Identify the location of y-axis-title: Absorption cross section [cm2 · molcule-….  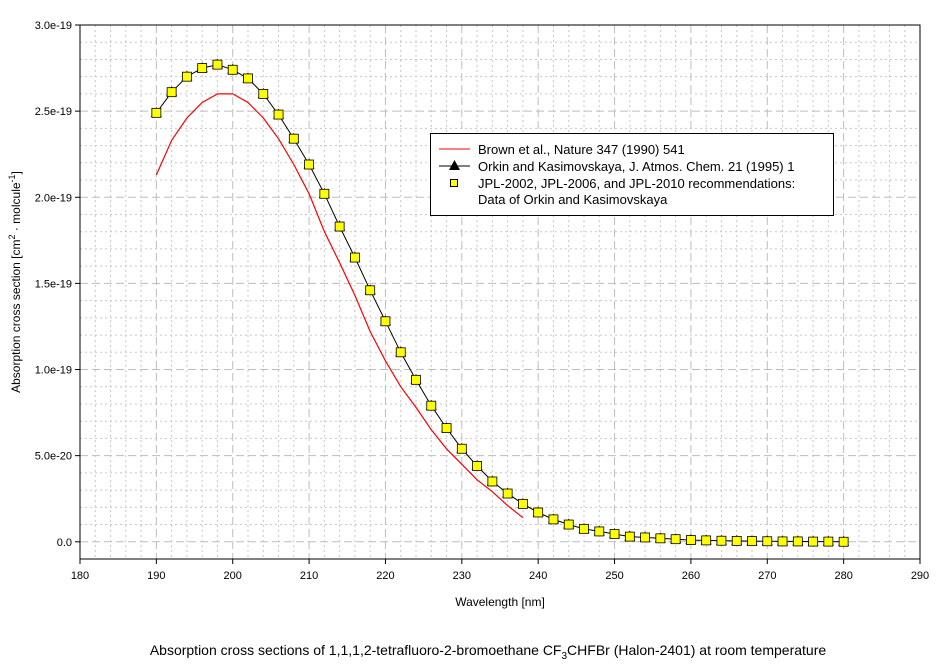
(15, 282).